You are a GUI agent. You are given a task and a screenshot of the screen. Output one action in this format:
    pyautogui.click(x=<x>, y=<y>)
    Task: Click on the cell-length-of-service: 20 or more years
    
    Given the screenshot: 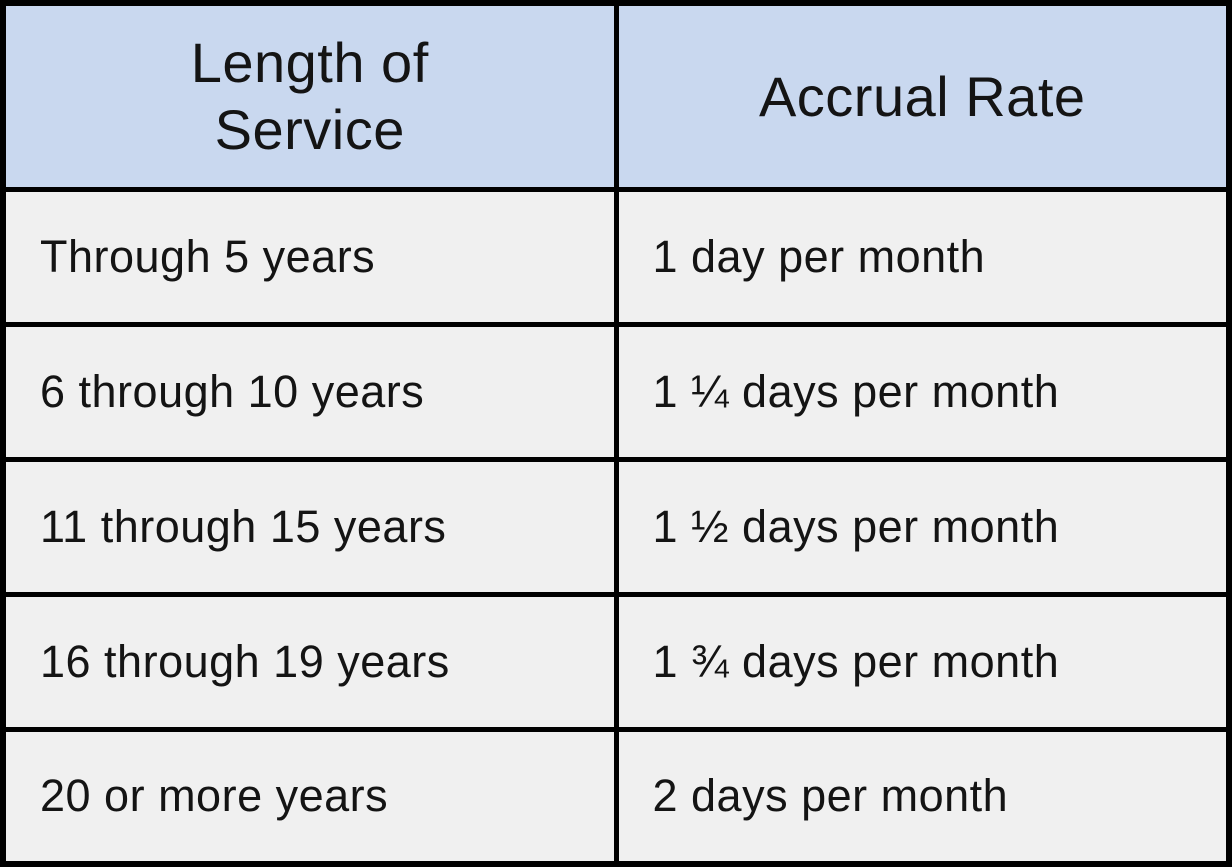 What is the action you would take?
    pyautogui.click(x=309, y=796)
    